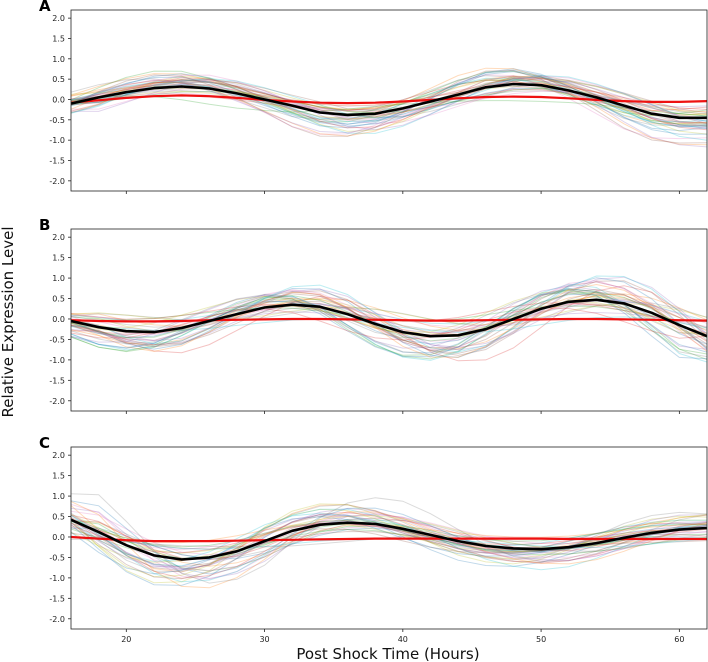 This screenshot has width=708, height=662. Describe the element at coordinates (57, 120) in the screenshot. I see `panel-a-y-tick-label: -0.5` at that location.